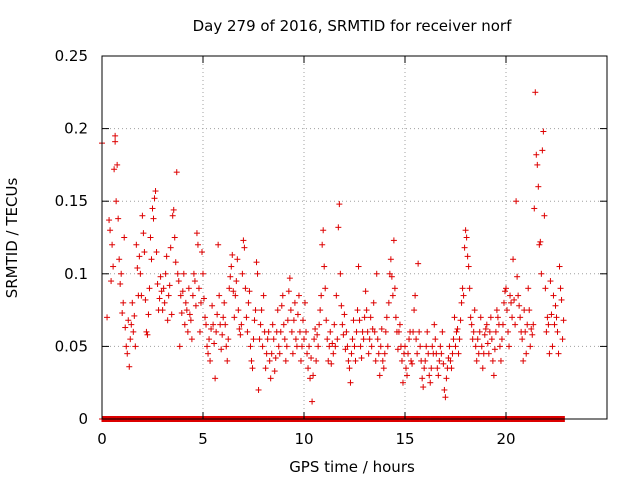 This screenshot has width=640, height=480. I want to click on x-tick-label: 0, so click(102, 439).